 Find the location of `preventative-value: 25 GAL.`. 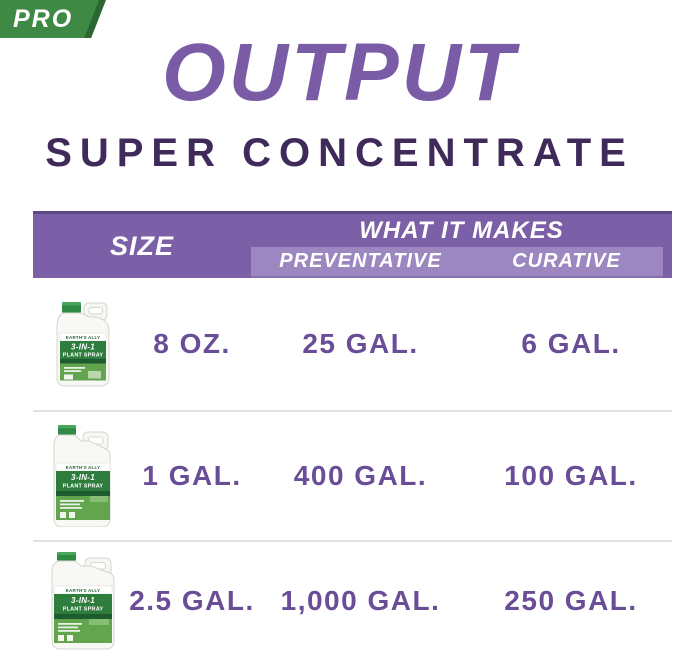

preventative-value: 25 GAL. is located at coordinates (360, 343).